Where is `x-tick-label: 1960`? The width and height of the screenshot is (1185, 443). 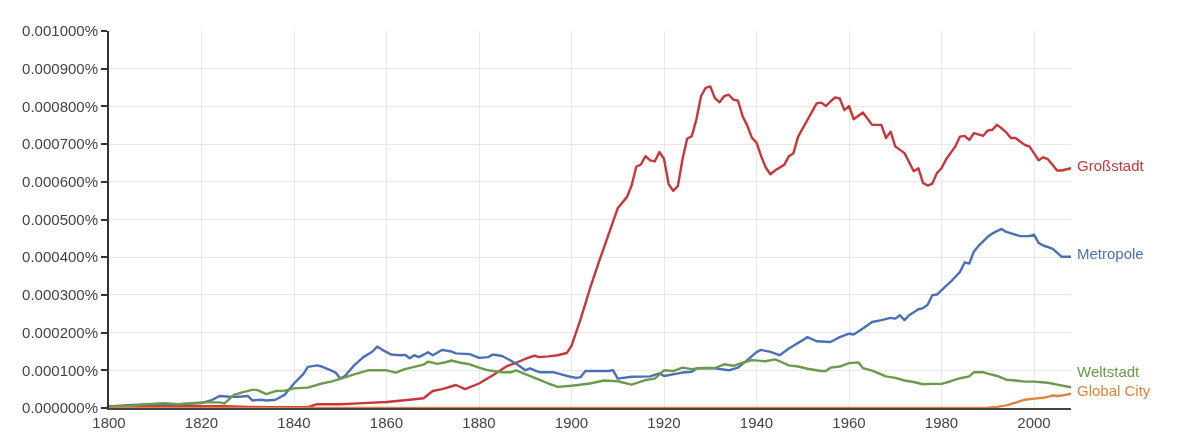
x-tick-label: 1960 is located at coordinates (849, 422).